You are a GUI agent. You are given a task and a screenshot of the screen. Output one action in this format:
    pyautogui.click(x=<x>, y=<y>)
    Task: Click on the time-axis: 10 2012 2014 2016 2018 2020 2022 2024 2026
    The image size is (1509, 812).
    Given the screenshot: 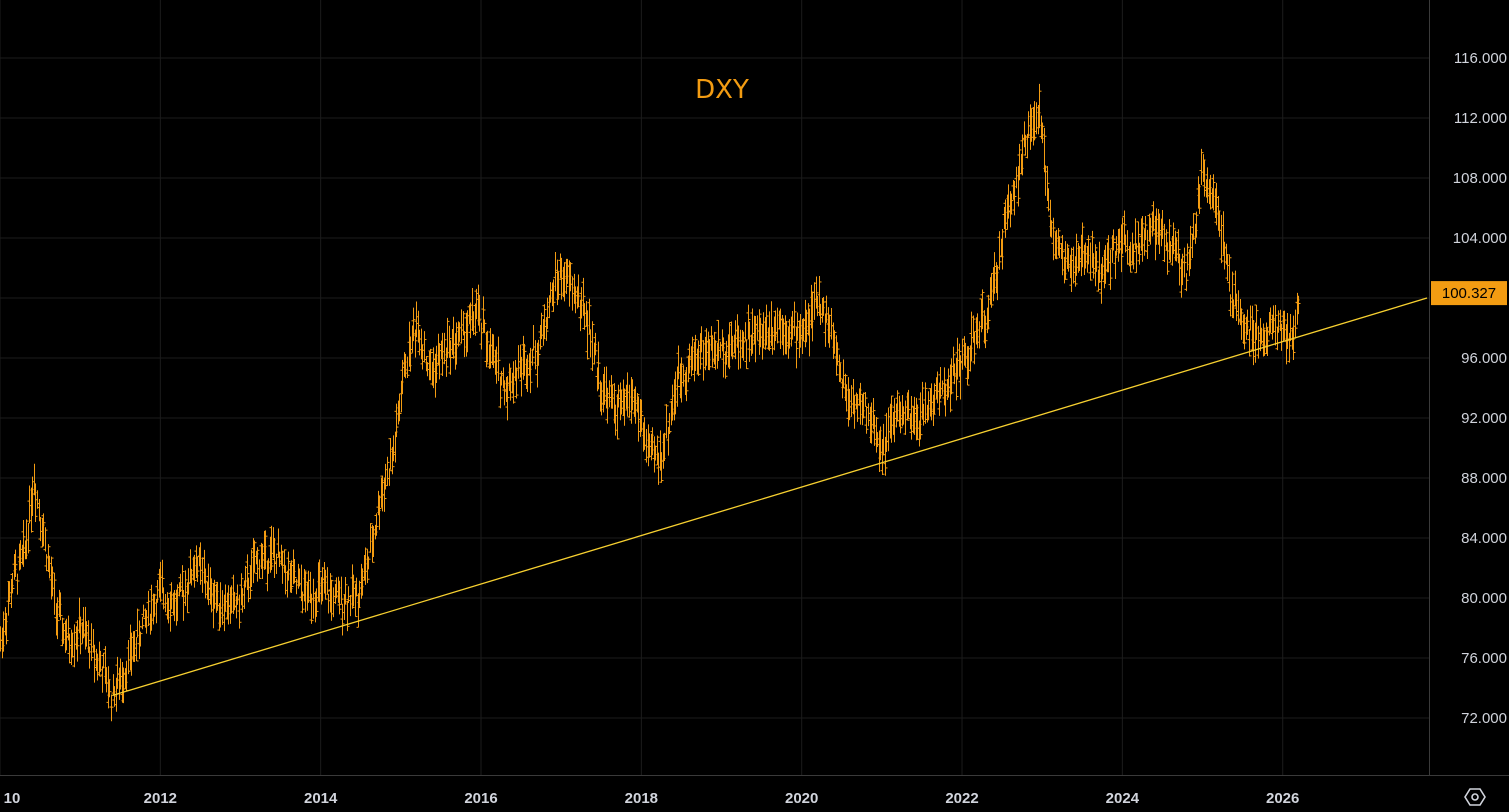 What is the action you would take?
    pyautogui.click(x=652, y=798)
    